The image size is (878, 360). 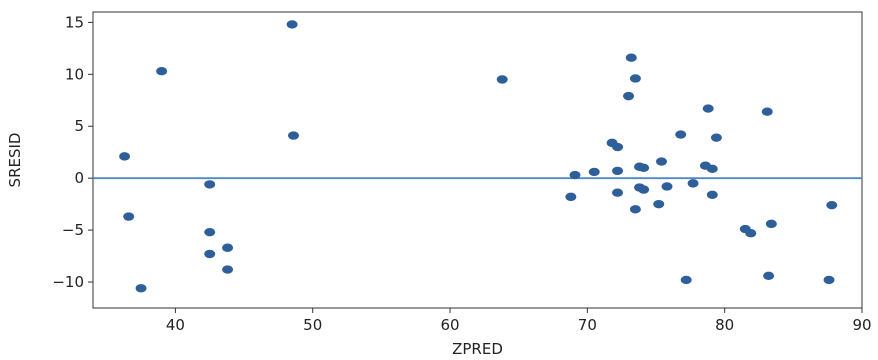 What do you see at coordinates (74, 74) in the screenshot?
I see `y-tick-label: 10` at bounding box center [74, 74].